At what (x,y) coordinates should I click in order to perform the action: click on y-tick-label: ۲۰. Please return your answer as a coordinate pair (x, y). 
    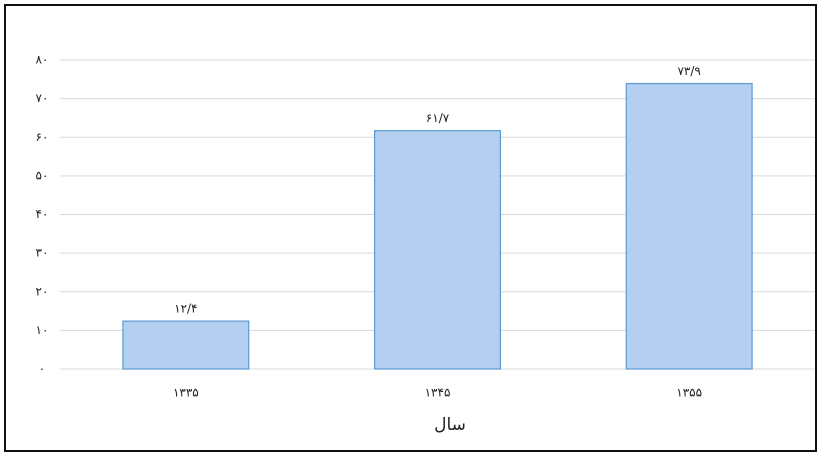
    Looking at the image, I should click on (42, 291).